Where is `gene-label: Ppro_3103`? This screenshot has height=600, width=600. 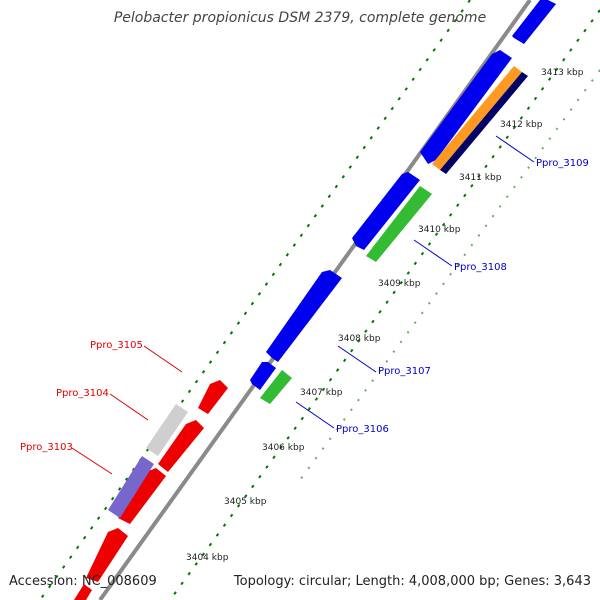 gene-label: Ppro_3103 is located at coordinates (46, 447).